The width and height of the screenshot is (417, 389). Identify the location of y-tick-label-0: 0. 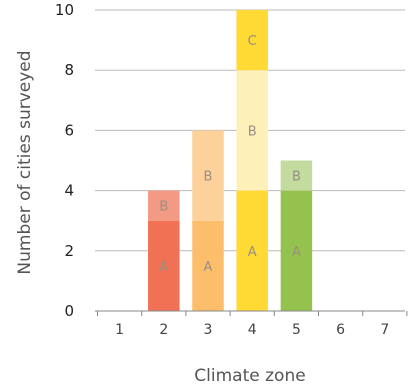
(69, 311).